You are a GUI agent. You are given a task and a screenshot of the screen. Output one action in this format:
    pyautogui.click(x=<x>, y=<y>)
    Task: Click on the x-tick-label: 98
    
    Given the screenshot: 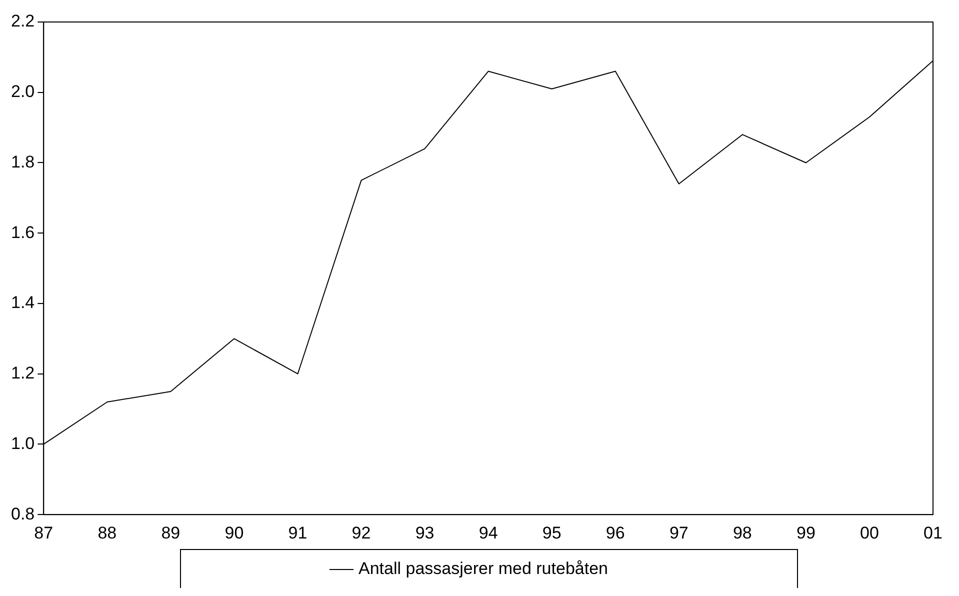 What is the action you would take?
    pyautogui.click(x=742, y=532)
    